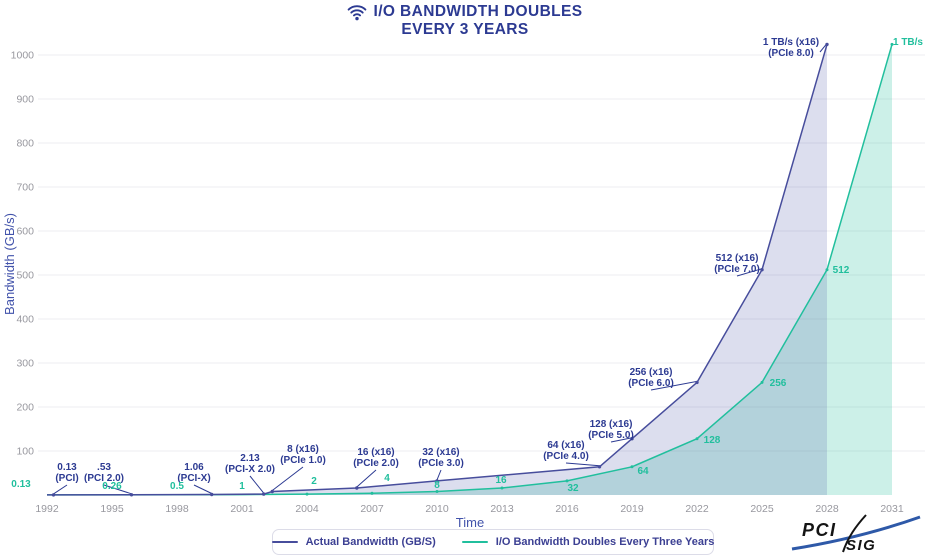 The width and height of the screenshot is (930, 556). I want to click on actual-point-sublabel: (PCI 2.0), so click(104, 478).